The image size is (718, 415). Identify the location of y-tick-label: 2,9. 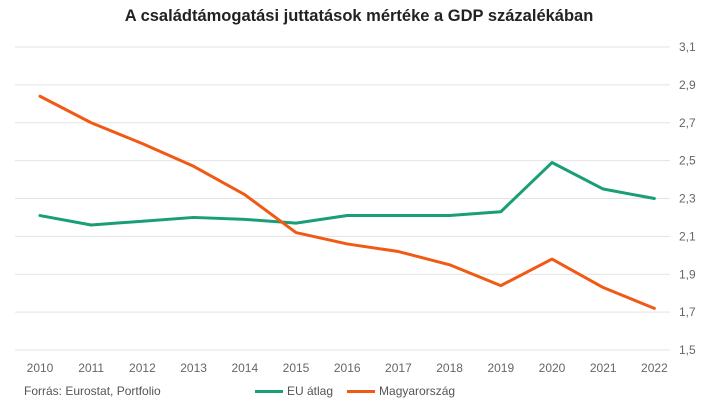
(687, 85).